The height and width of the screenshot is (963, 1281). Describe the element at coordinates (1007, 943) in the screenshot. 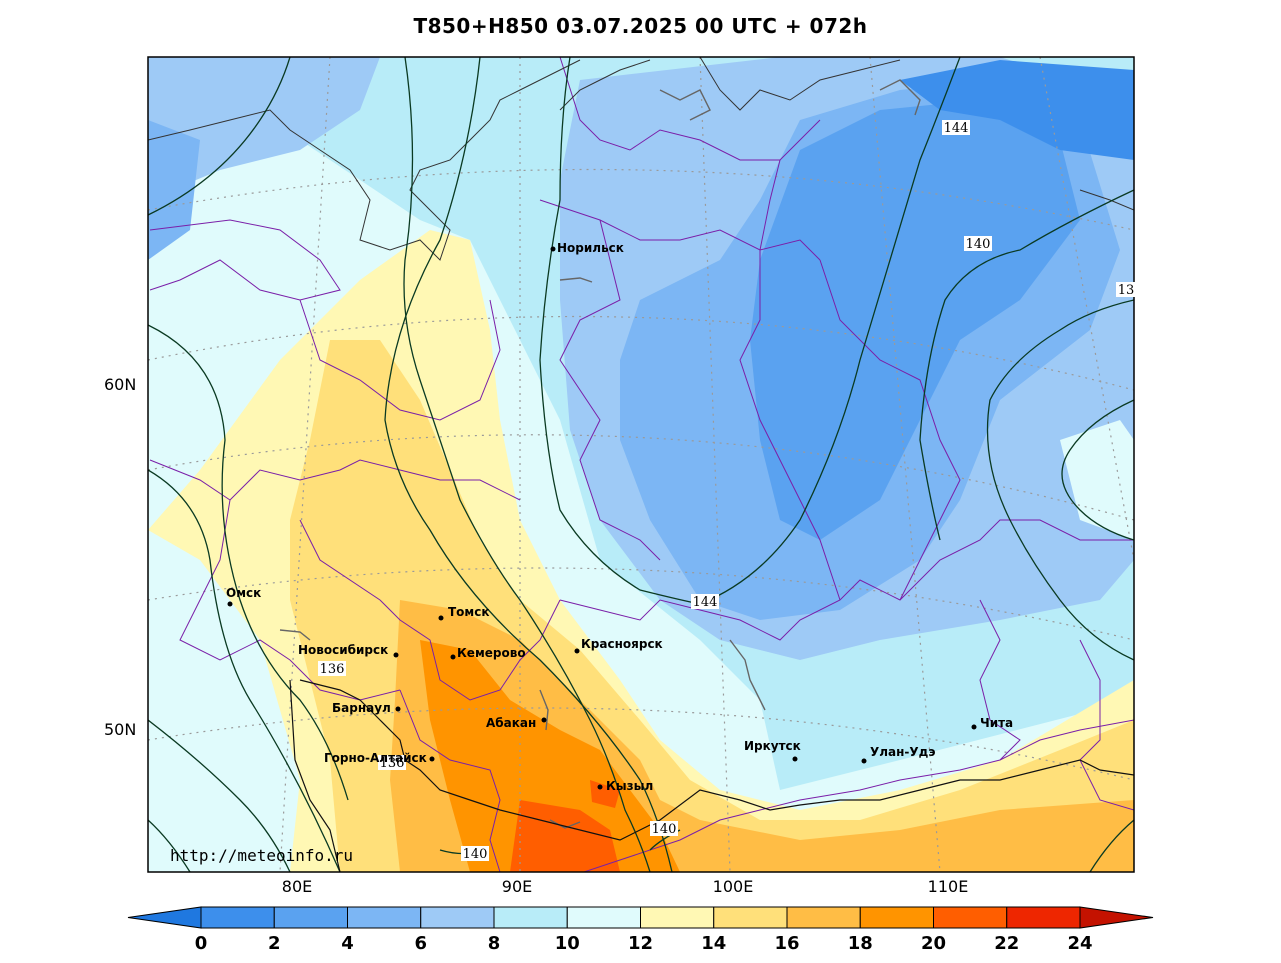

I see `colorbar-tick-label: 22` at that location.